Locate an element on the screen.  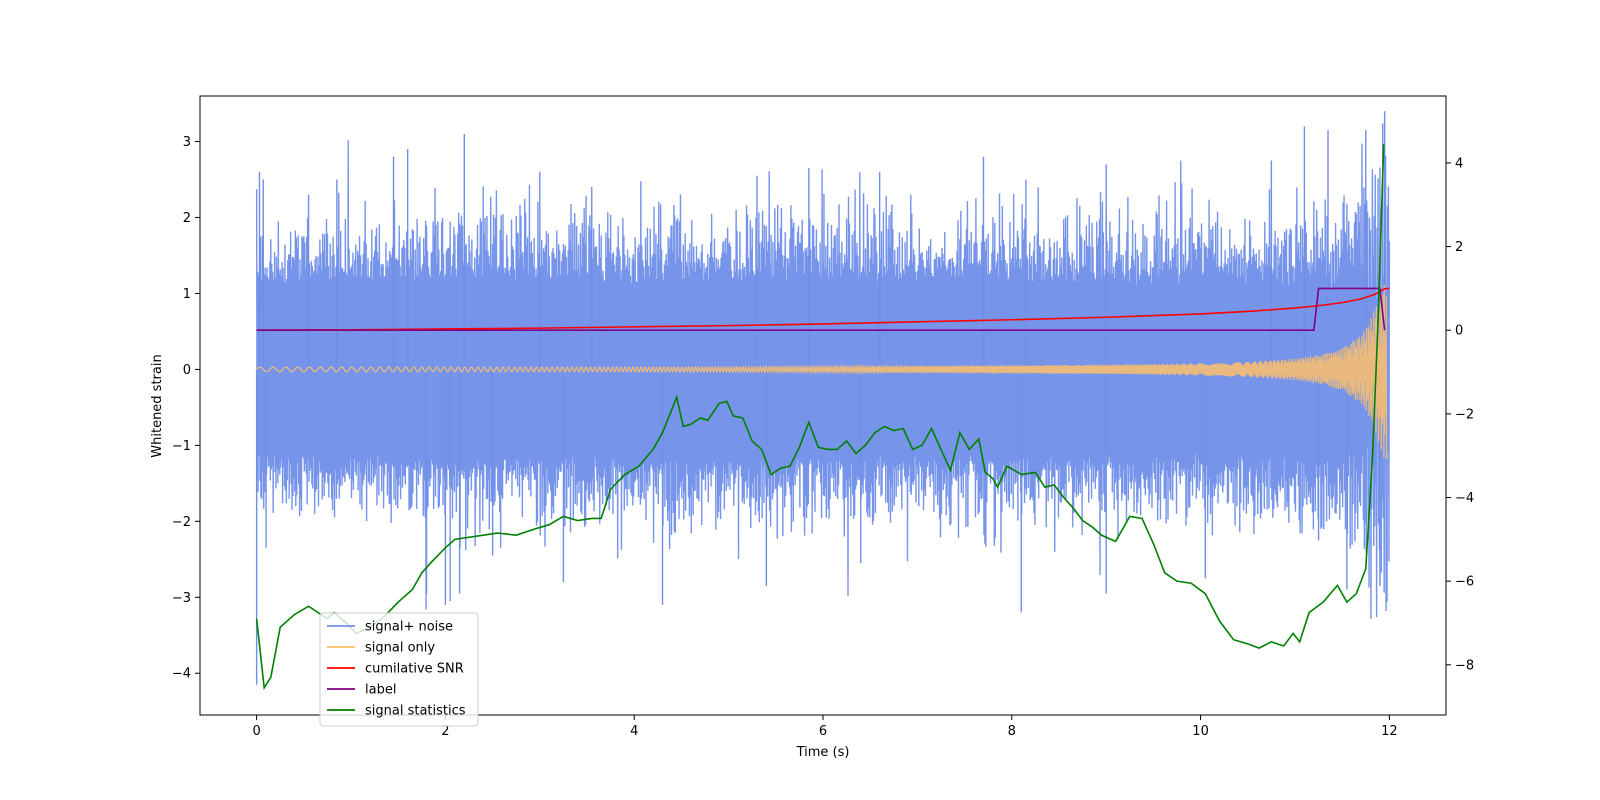
legend-label: signal+ noise is located at coordinates (409, 627).